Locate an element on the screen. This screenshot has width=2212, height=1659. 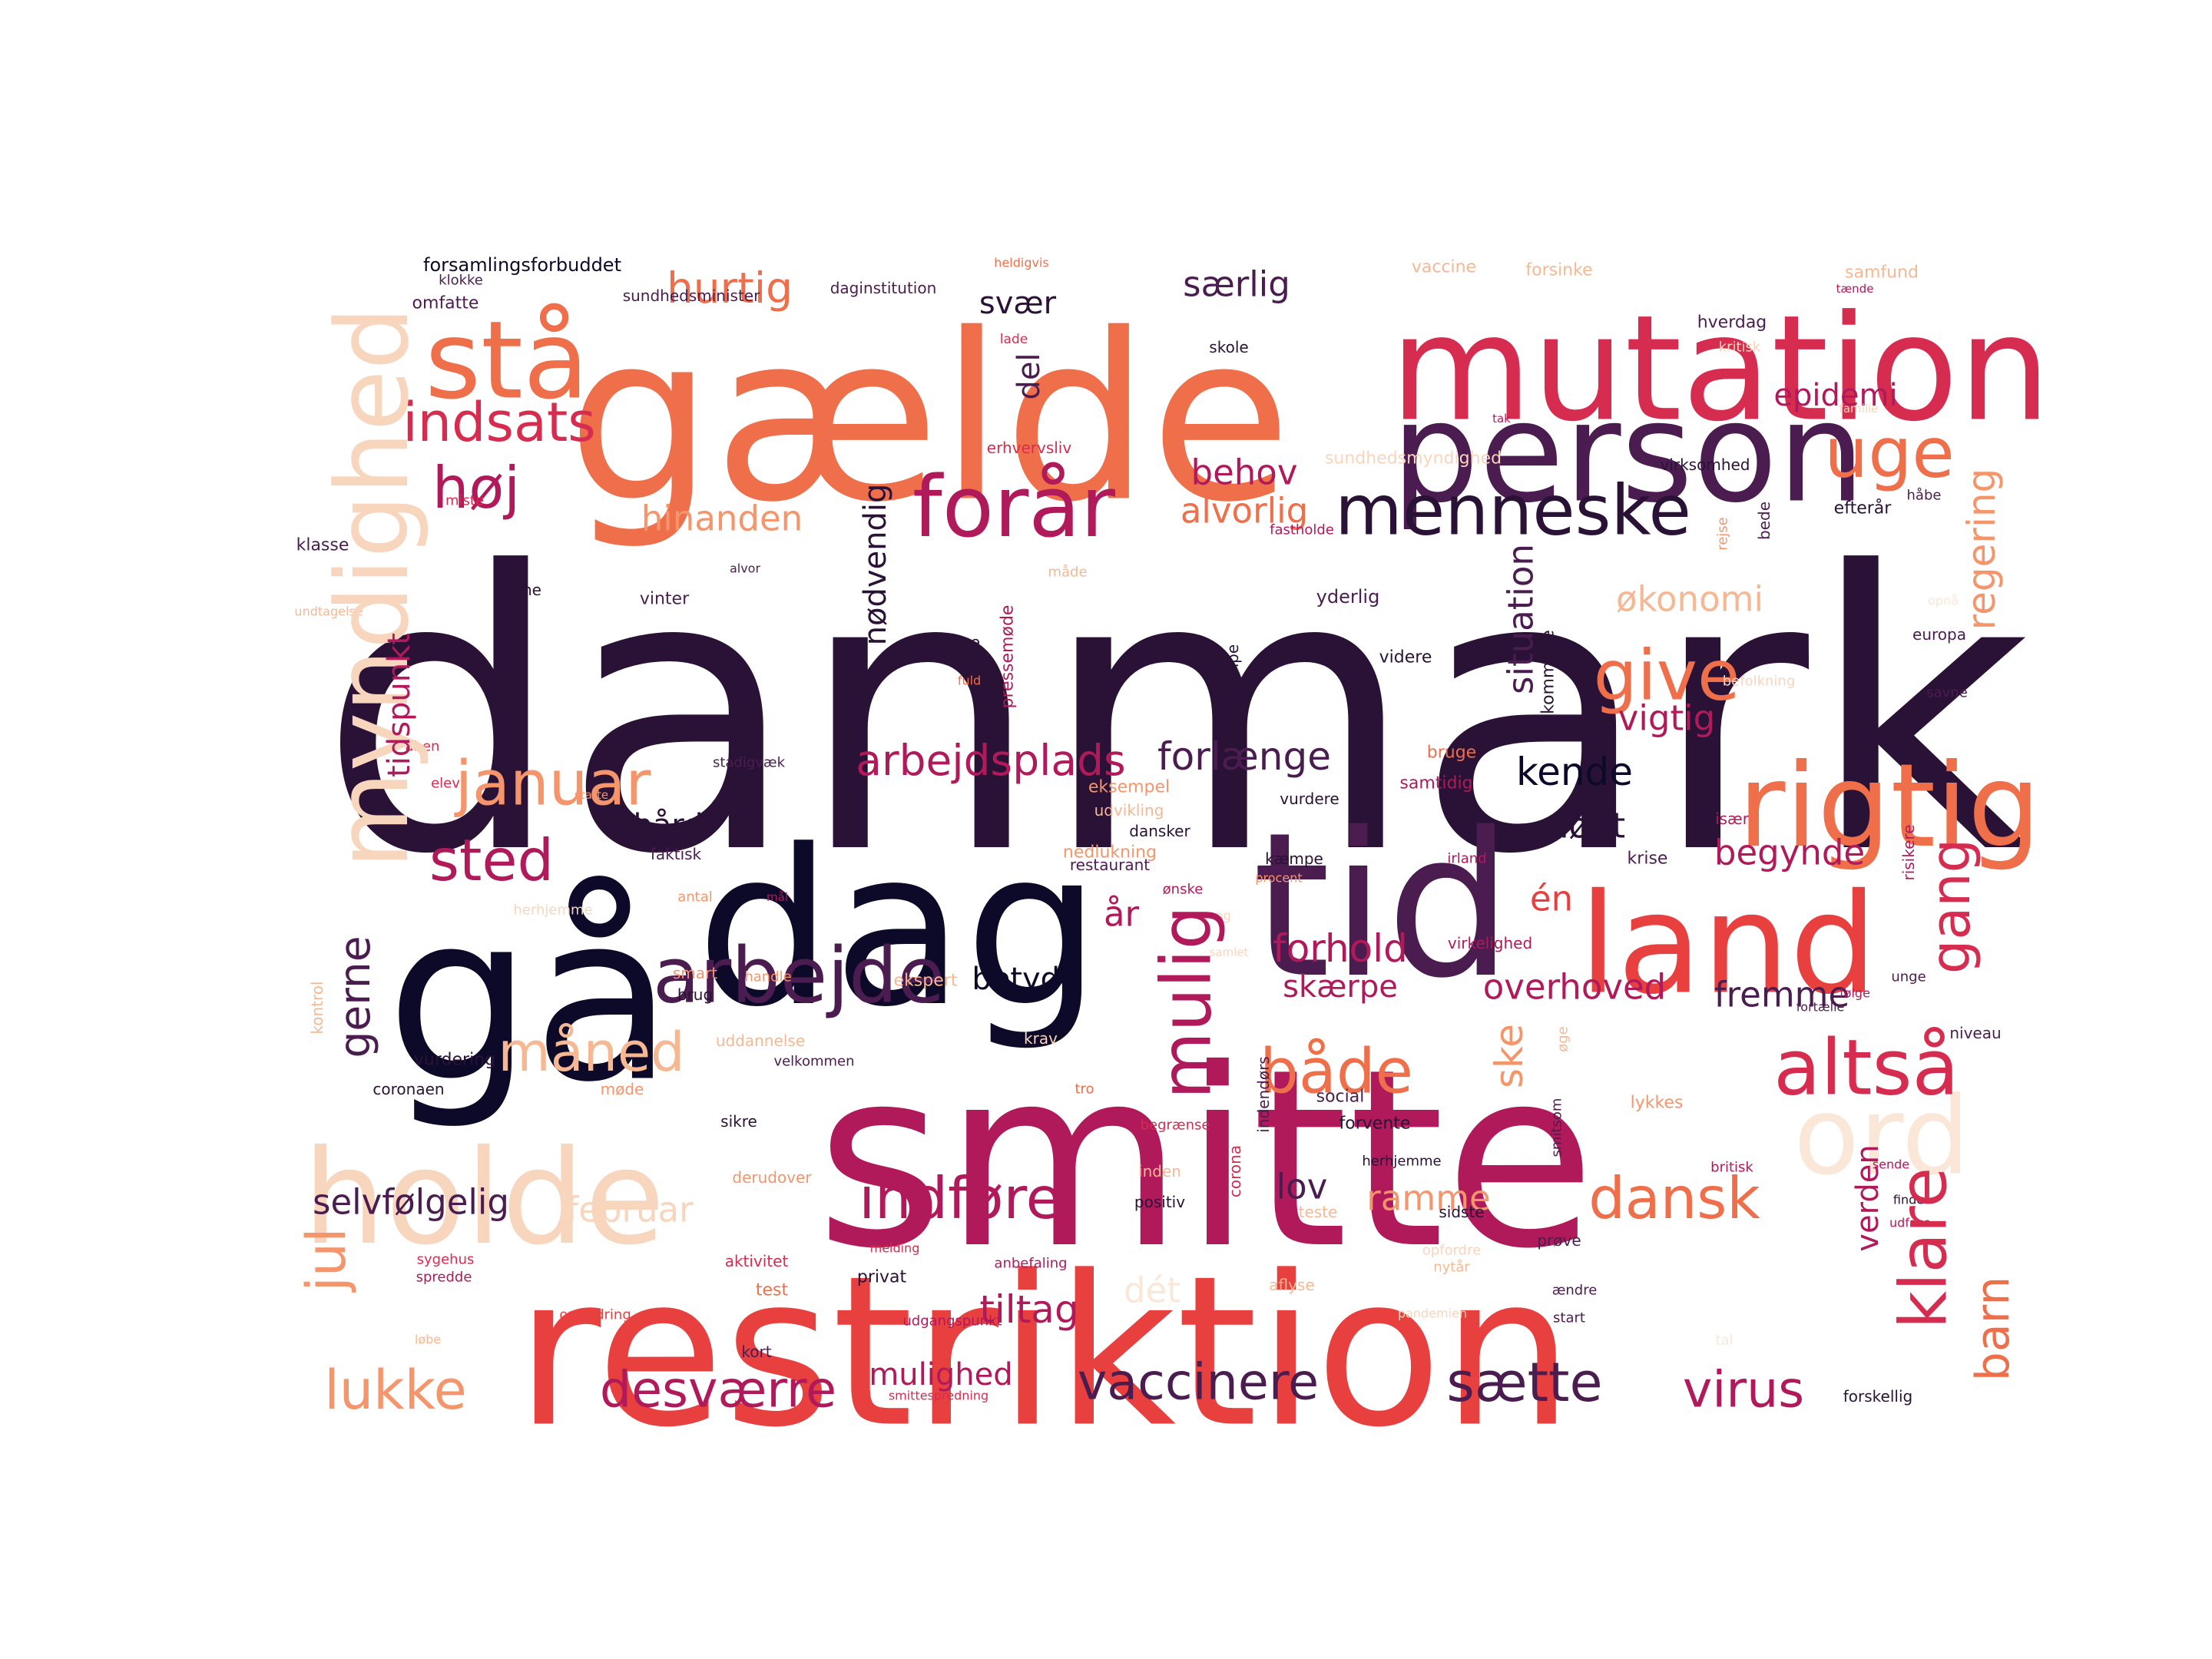
word-barn: barn is located at coordinates (1993, 1329).